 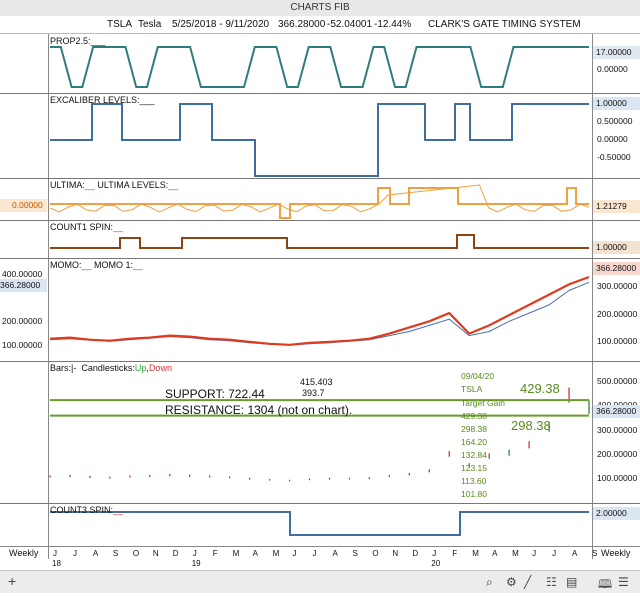 I want to click on momo-value: 366.28000, so click(x=616, y=268).